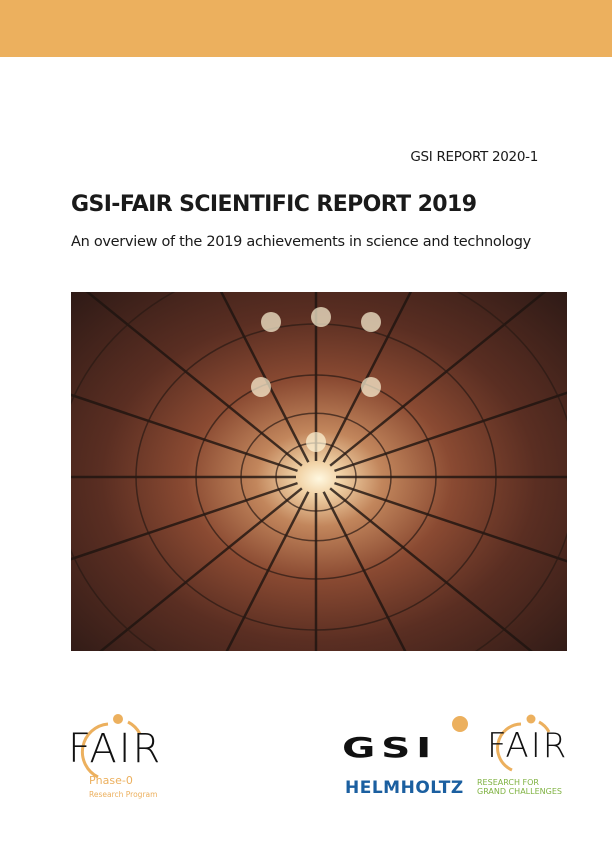  Describe the element at coordinates (123, 794) in the screenshot. I see `research-program-label: Research Program` at that location.